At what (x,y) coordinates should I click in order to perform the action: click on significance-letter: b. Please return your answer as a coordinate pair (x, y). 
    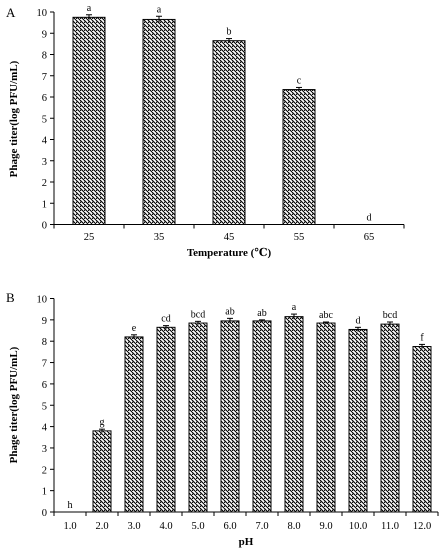
    Looking at the image, I should click on (229, 32).